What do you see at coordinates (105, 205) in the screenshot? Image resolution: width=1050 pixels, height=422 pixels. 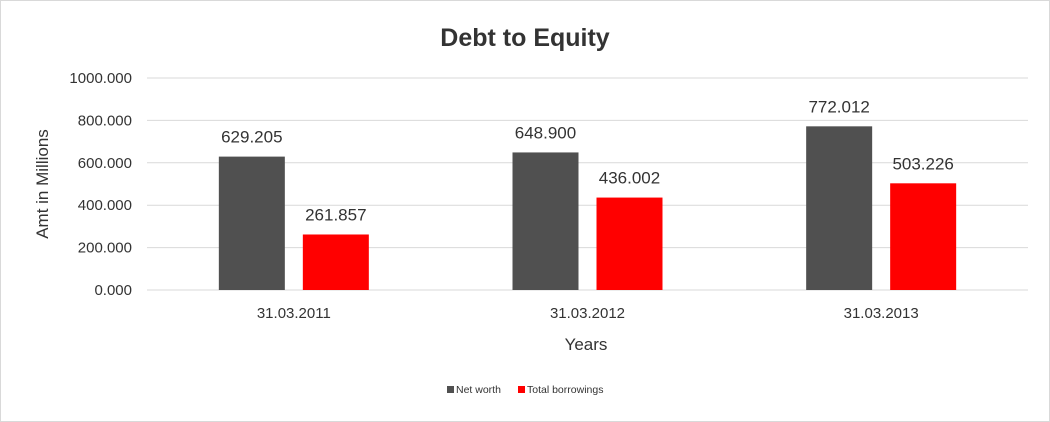 I see `y-tick-label: 400.000` at bounding box center [105, 205].